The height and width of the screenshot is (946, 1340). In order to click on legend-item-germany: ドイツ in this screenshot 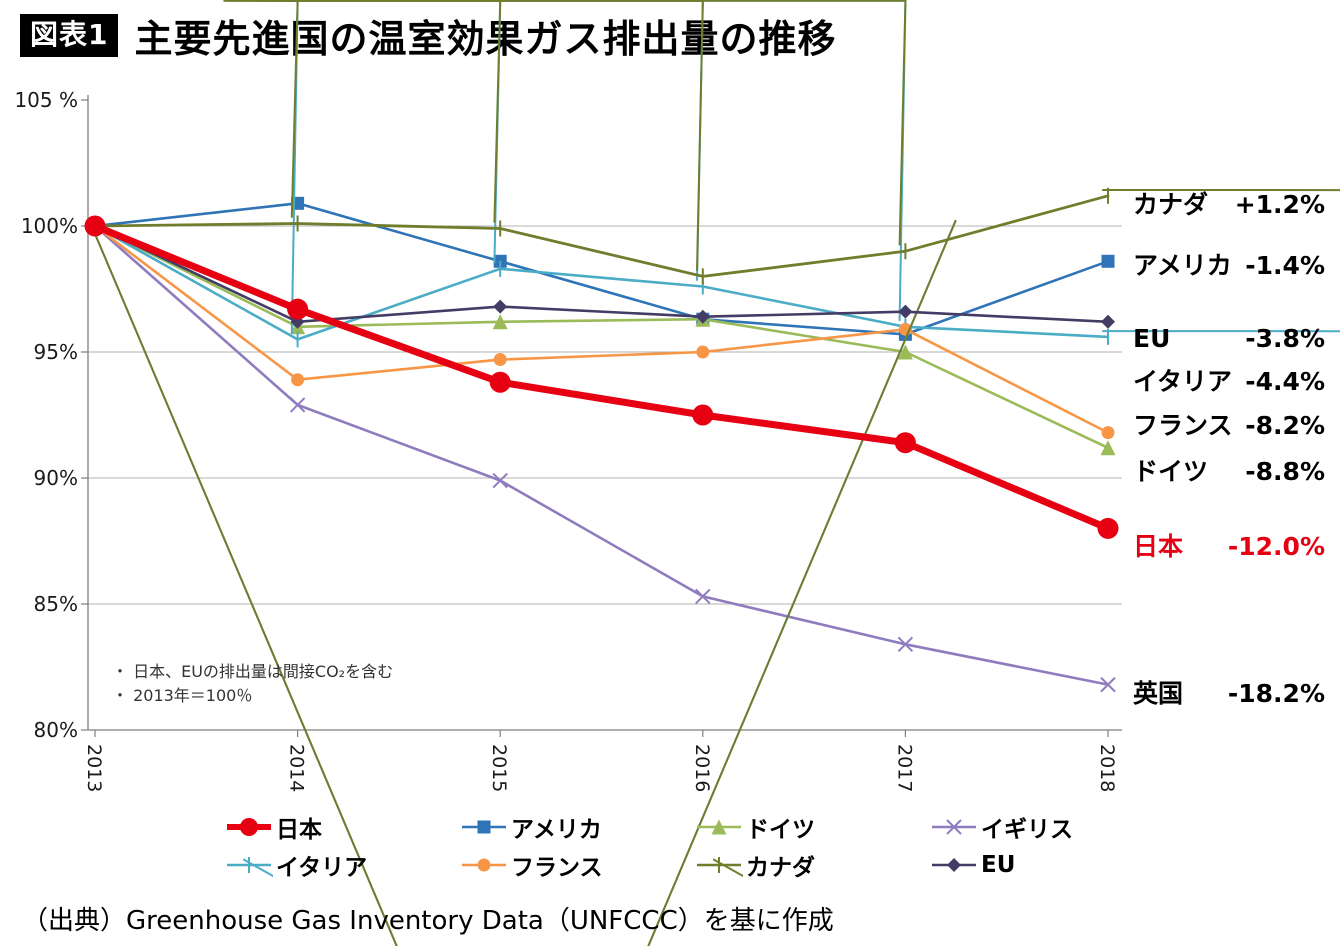, I will do `click(812, 827)`.